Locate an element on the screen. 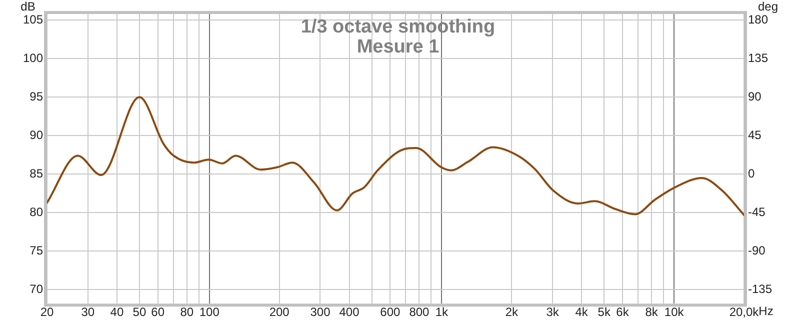 This screenshot has height=324, width=800. y2-tick-label: 45 is located at coordinates (755, 135).